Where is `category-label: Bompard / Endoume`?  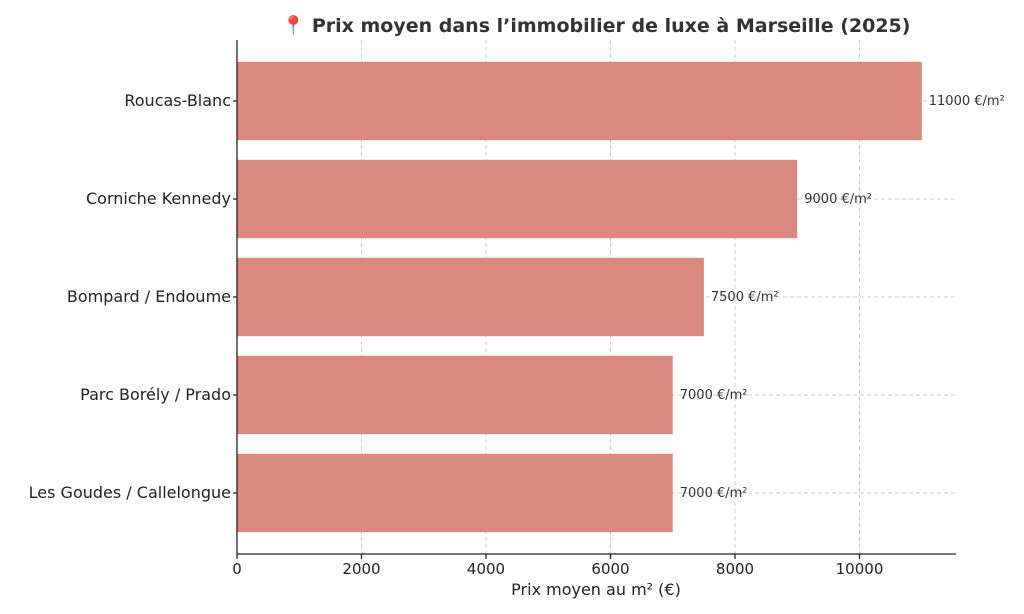
category-label: Bompard / Endoume is located at coordinates (149, 296).